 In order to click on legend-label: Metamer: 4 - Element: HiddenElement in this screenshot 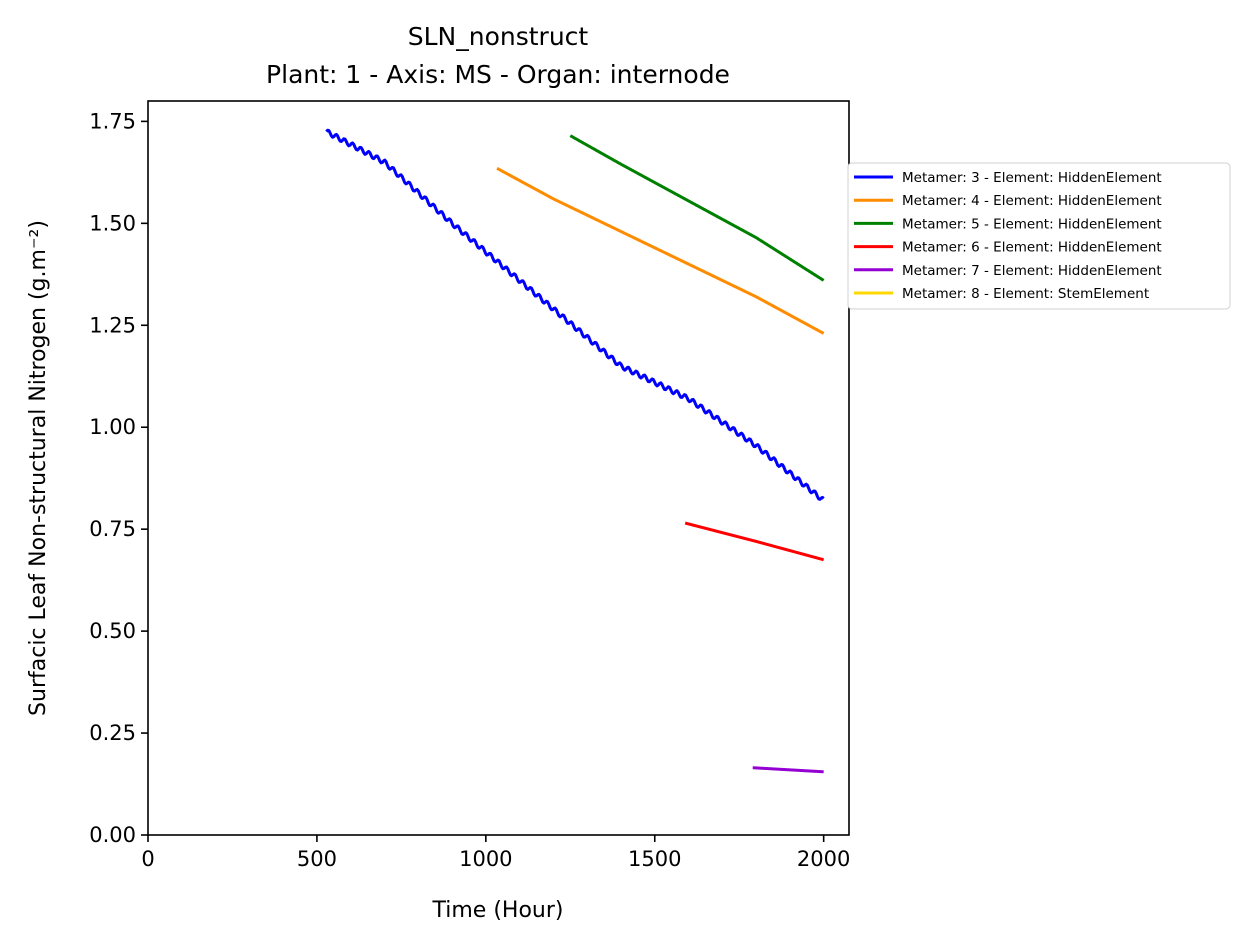, I will do `click(1032, 201)`.